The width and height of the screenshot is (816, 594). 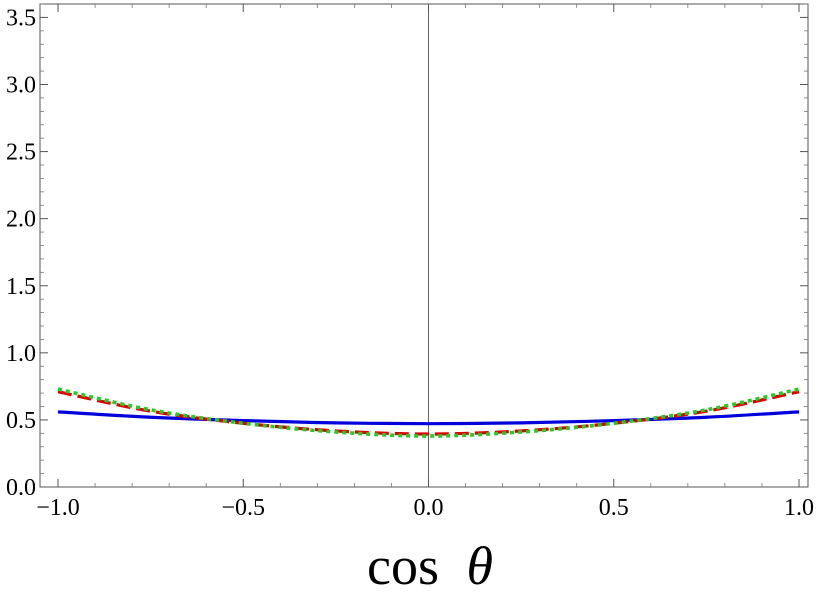 I want to click on x-tick-label: −0.5, so click(x=243, y=508).